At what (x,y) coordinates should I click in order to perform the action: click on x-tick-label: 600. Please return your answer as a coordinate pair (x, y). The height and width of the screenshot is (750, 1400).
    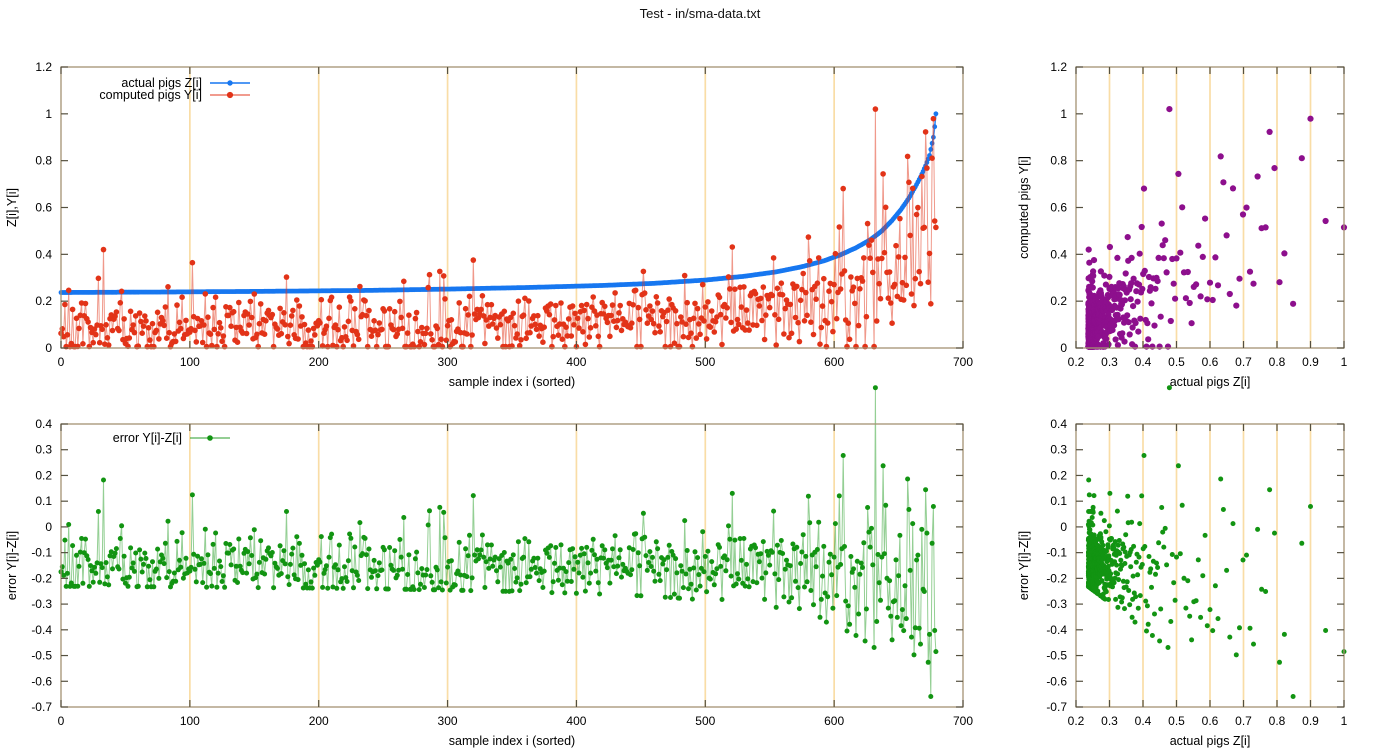
    Looking at the image, I should click on (834, 721).